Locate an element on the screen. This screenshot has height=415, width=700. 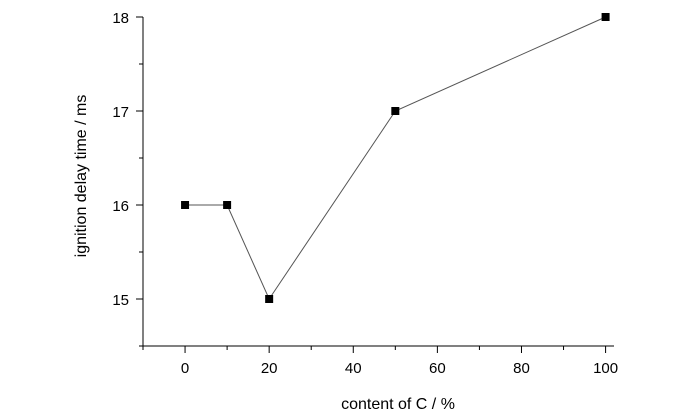
x-axis-label: content of C / % is located at coordinates (398, 404).